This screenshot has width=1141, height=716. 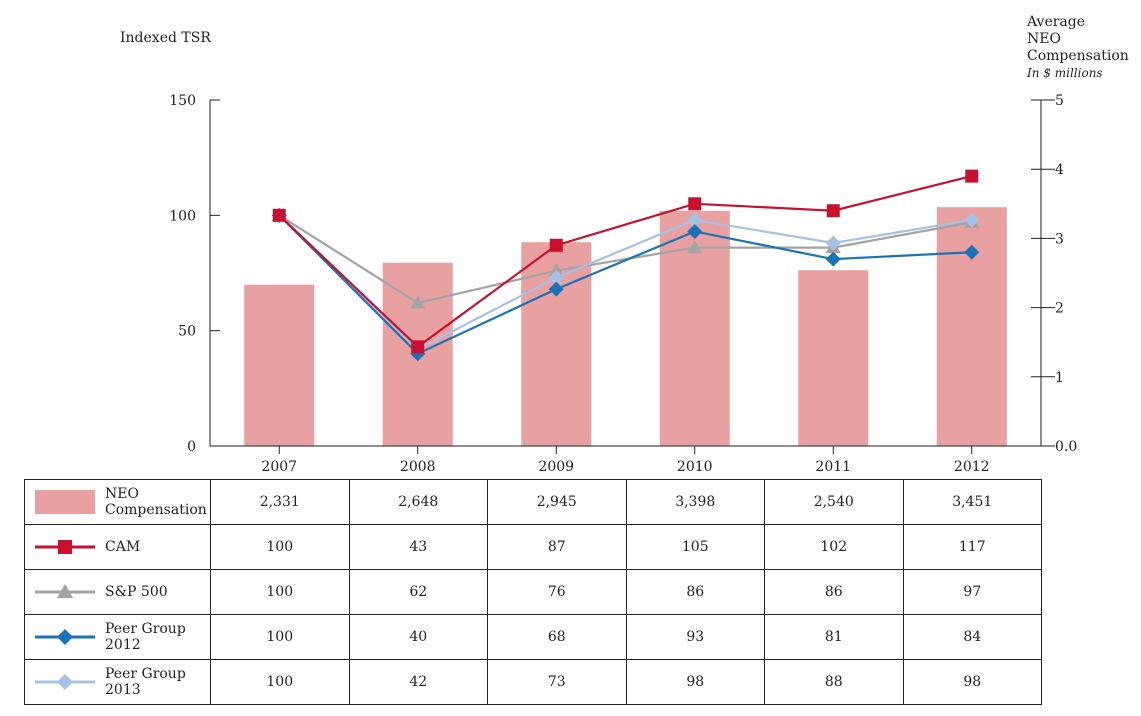 What do you see at coordinates (418, 547) in the screenshot?
I see `table-cell: 43` at bounding box center [418, 547].